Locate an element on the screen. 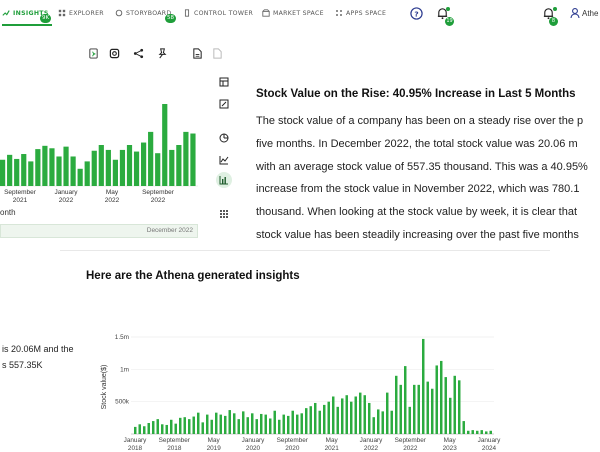 The height and width of the screenshot is (452, 600). active-tab-indicator is located at coordinates (27, 25).